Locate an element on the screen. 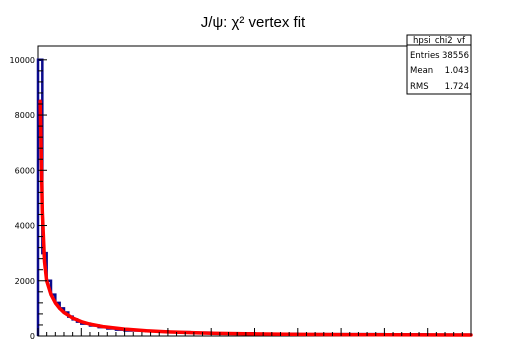 The width and height of the screenshot is (515, 343). chart-title: J/ψ: χ² vertex fit is located at coordinates (253, 22).